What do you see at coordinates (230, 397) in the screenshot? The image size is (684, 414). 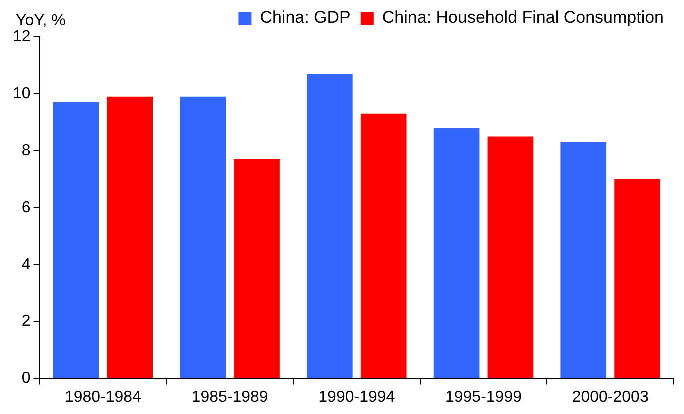 I see `x-tick-label: 1985-1989` at bounding box center [230, 397].